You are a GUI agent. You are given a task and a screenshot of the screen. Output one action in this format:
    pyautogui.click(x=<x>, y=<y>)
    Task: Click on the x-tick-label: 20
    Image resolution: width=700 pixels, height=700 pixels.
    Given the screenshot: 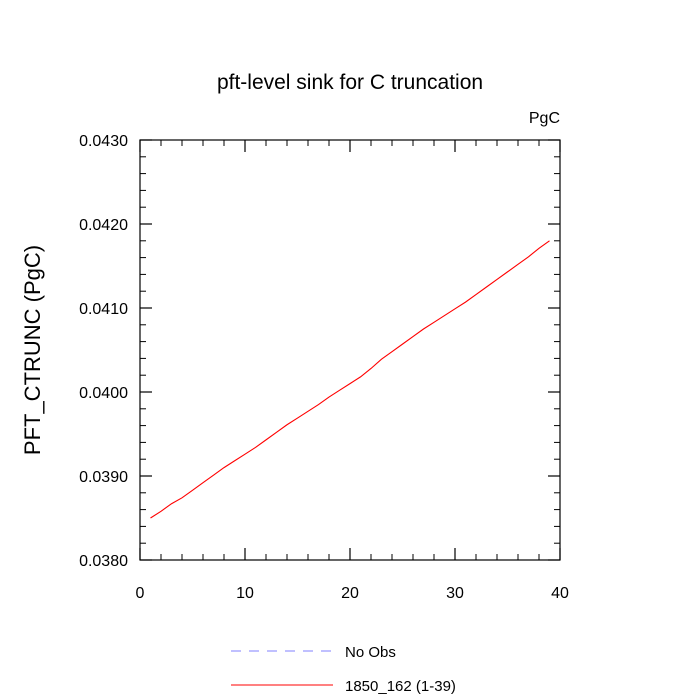 What is the action you would take?
    pyautogui.click(x=350, y=593)
    